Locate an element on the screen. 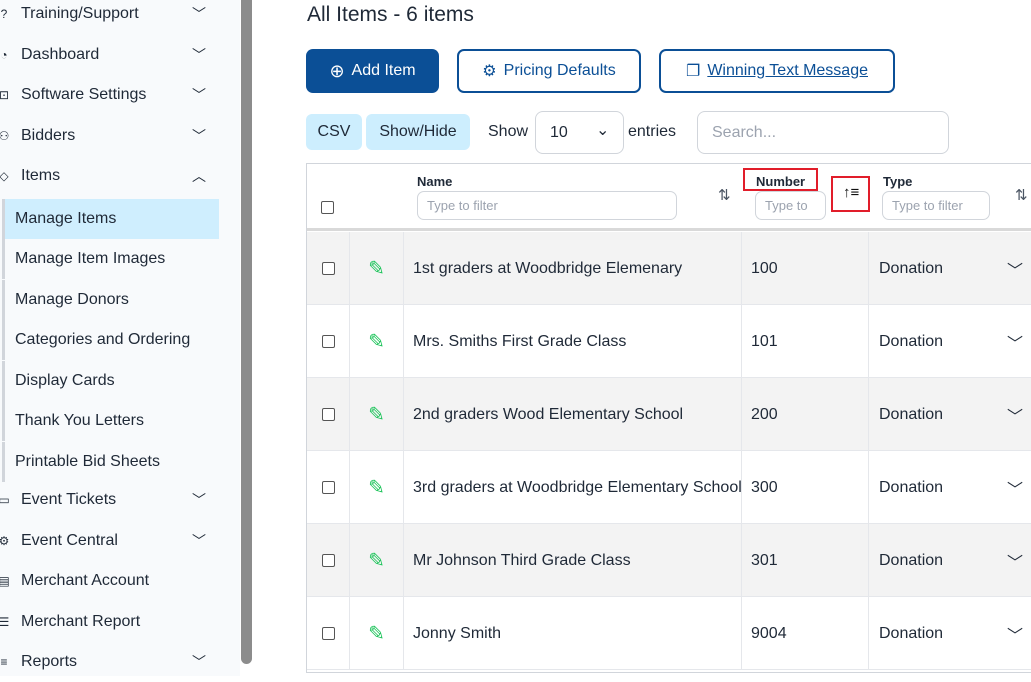 Image resolution: width=1031 pixels, height=682 pixels. sort-ascending-icon: ↑≡ is located at coordinates (851, 192).